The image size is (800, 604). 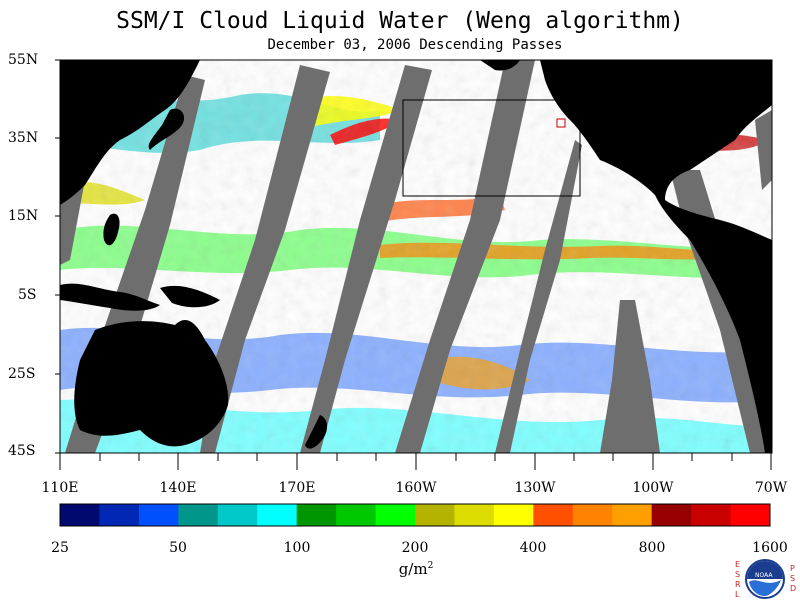 What do you see at coordinates (535, 488) in the screenshot?
I see `lon-label: 130W` at bounding box center [535, 488].